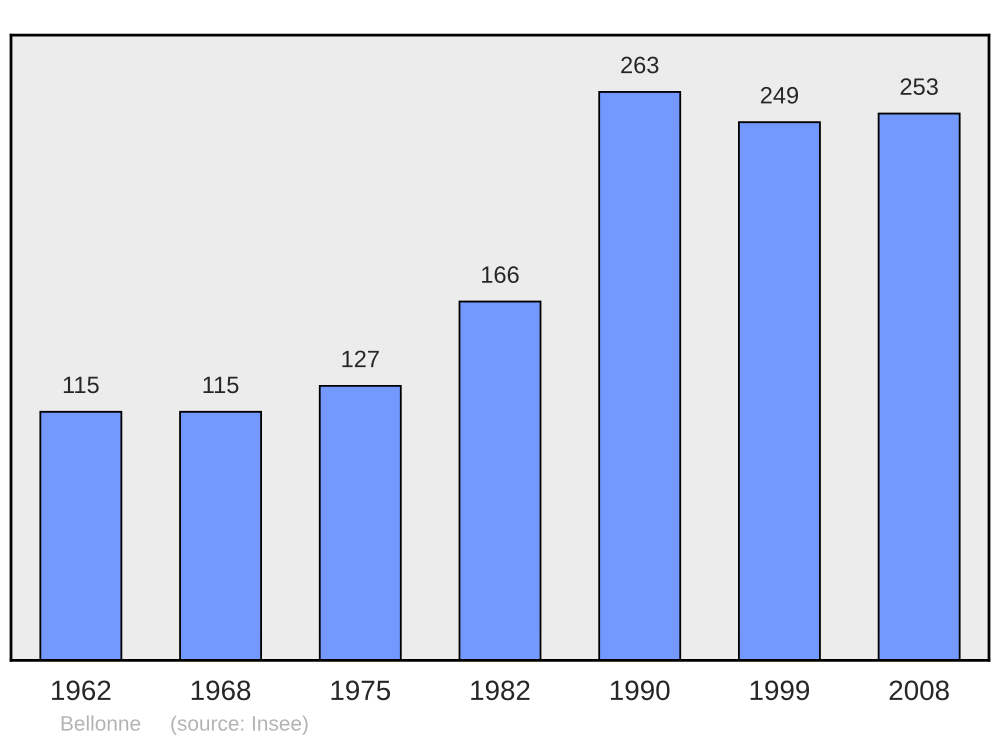  Describe the element at coordinates (639, 65) in the screenshot. I see `data-label: 263` at that location.